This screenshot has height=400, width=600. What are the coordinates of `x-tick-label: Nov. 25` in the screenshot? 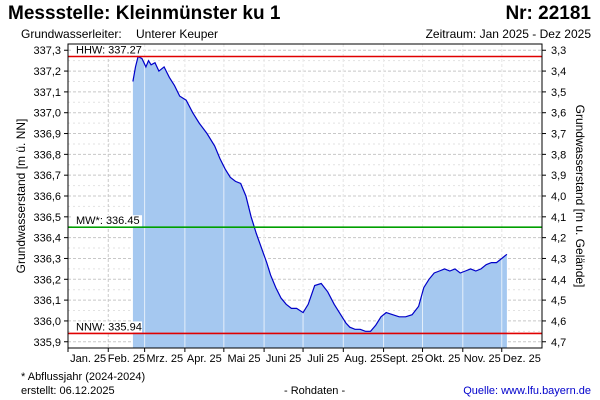 It's located at (482, 359).